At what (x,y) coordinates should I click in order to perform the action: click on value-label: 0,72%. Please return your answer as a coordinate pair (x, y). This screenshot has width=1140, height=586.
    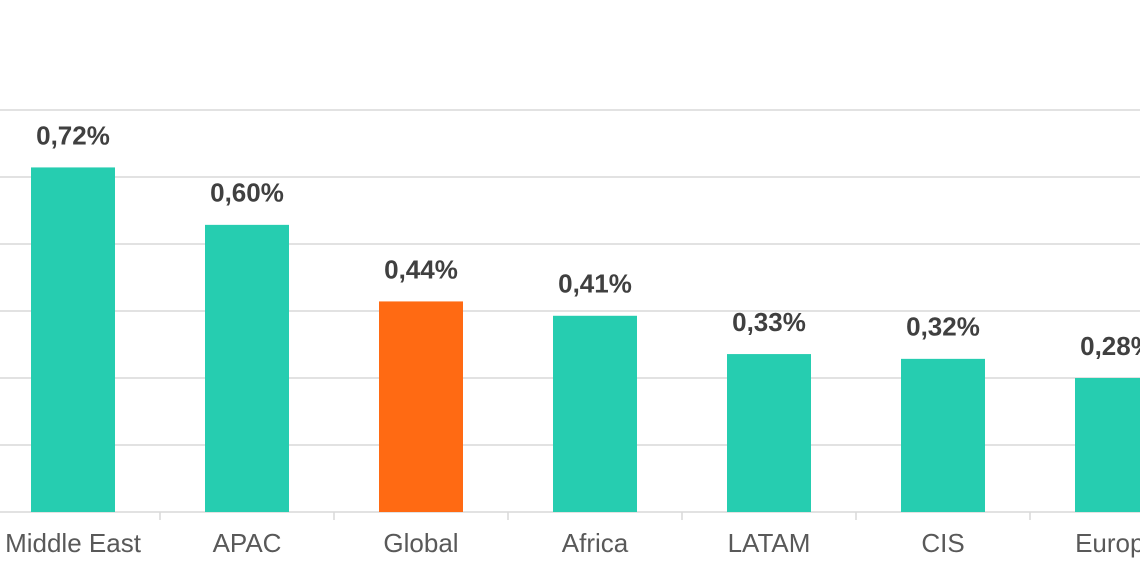
    Looking at the image, I should click on (73, 135).